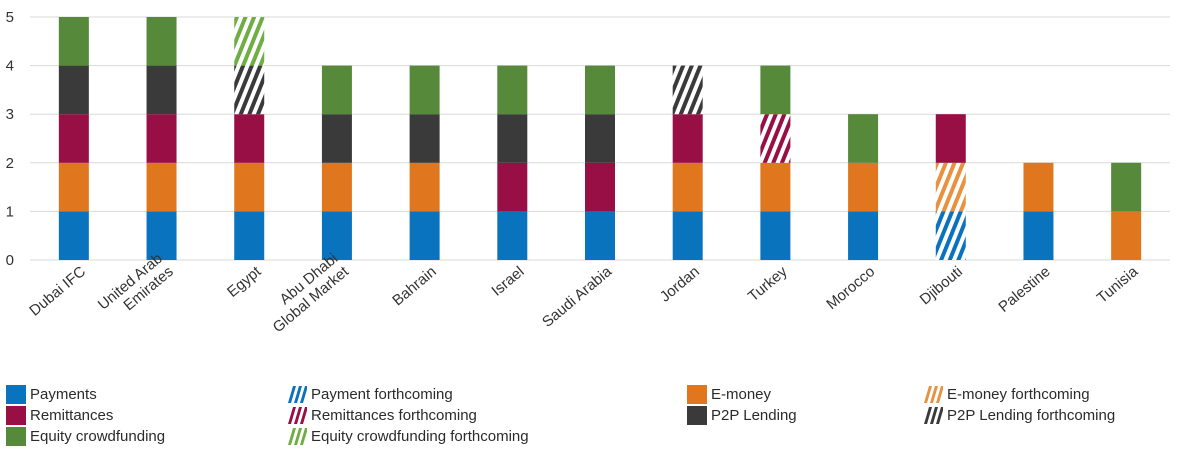 This screenshot has width=1201, height=450. I want to click on bar-palestine-e-money, so click(1038, 187).